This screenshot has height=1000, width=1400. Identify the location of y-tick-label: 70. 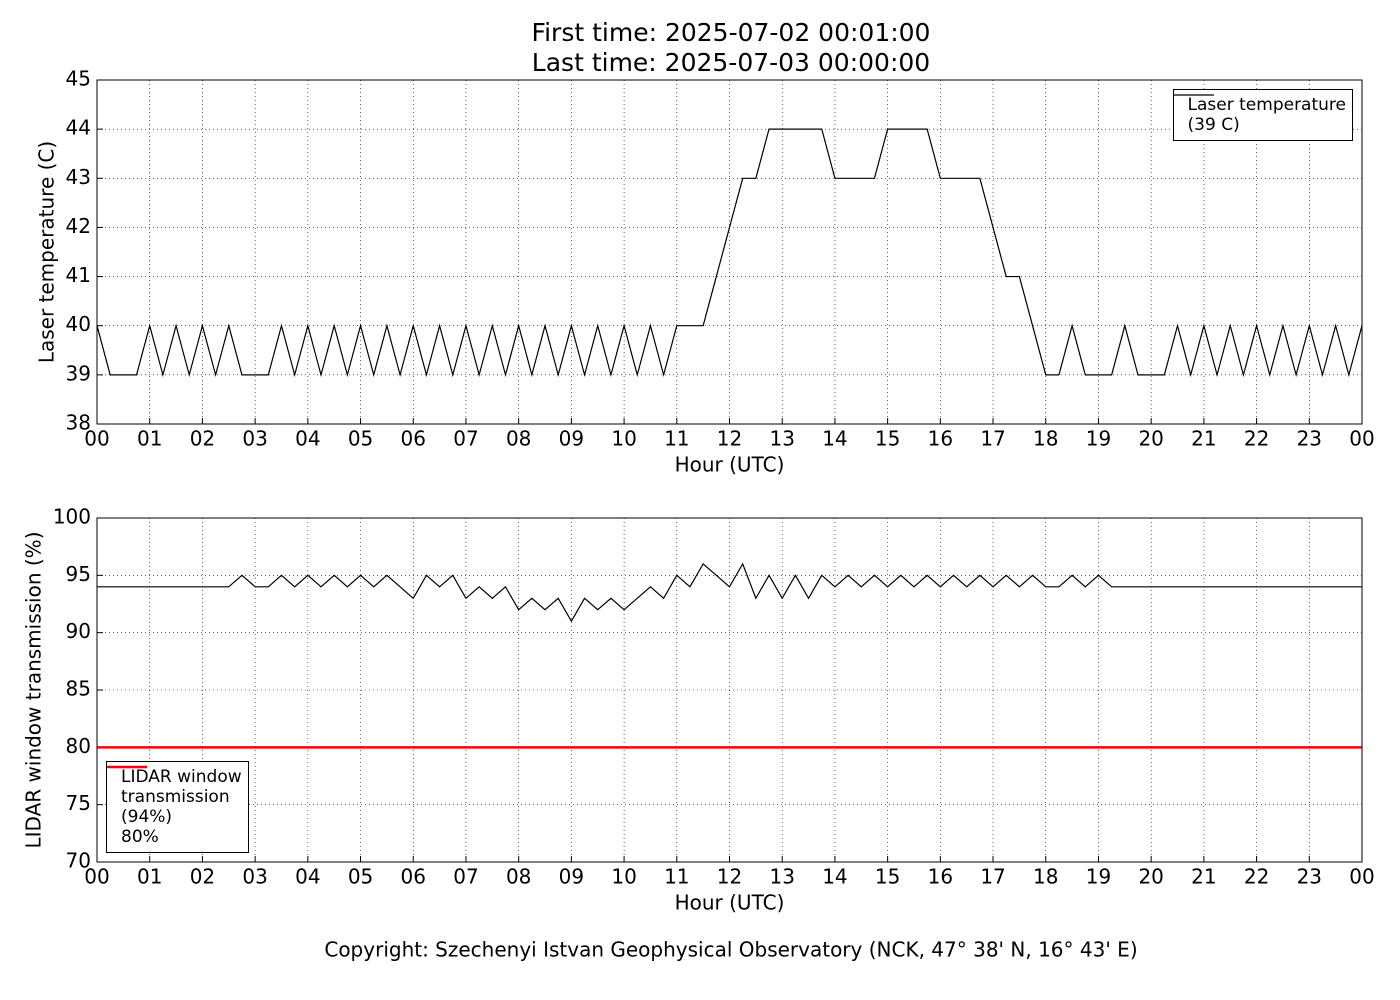
(78, 861).